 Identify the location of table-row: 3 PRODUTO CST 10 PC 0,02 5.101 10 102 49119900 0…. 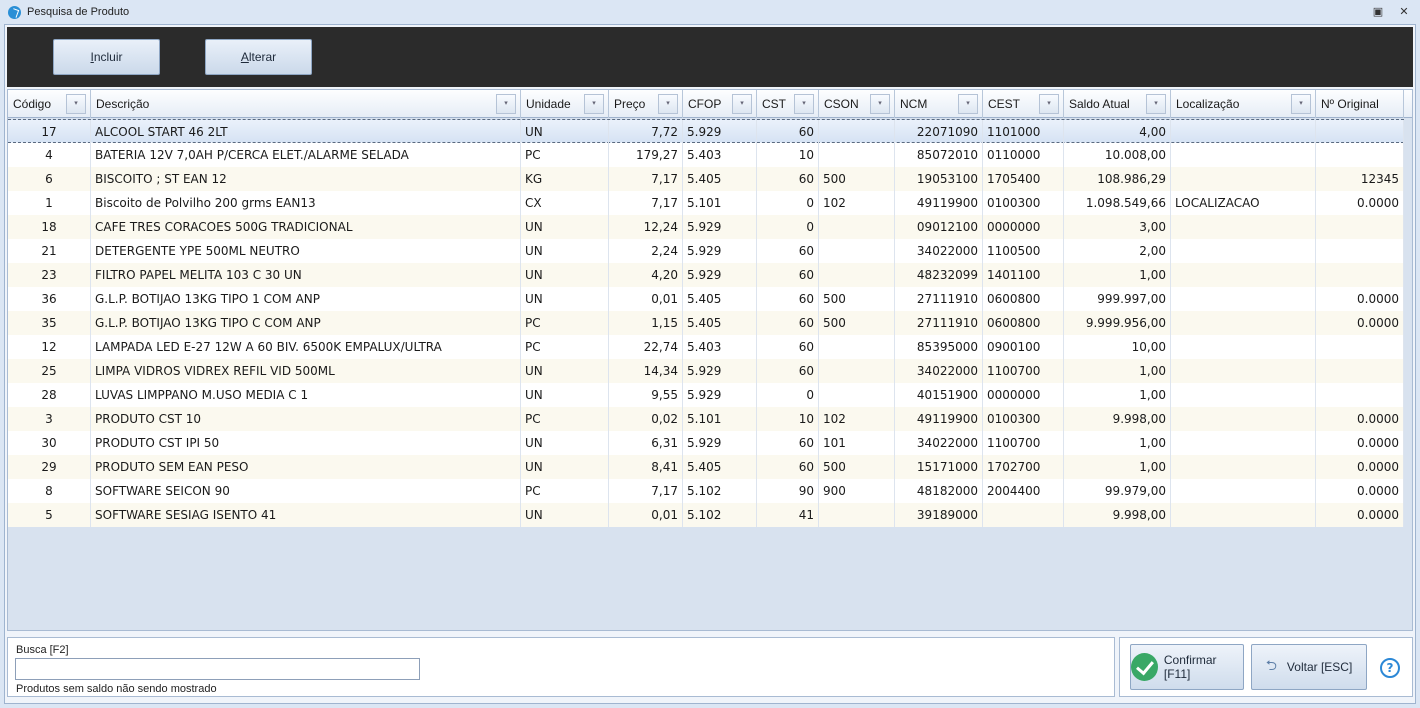
(706, 419).